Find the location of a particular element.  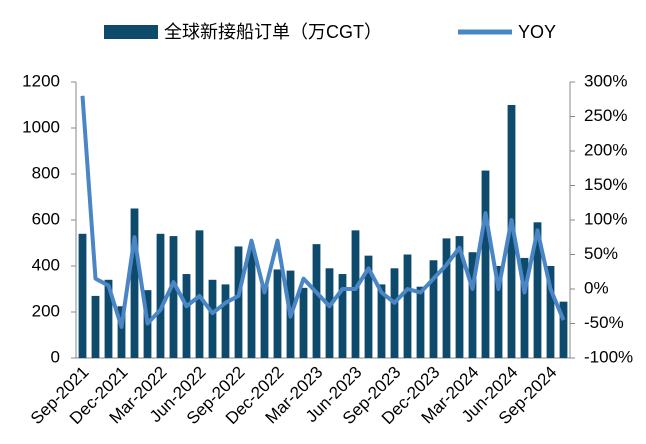

legend-swatch is located at coordinates (131, 32).